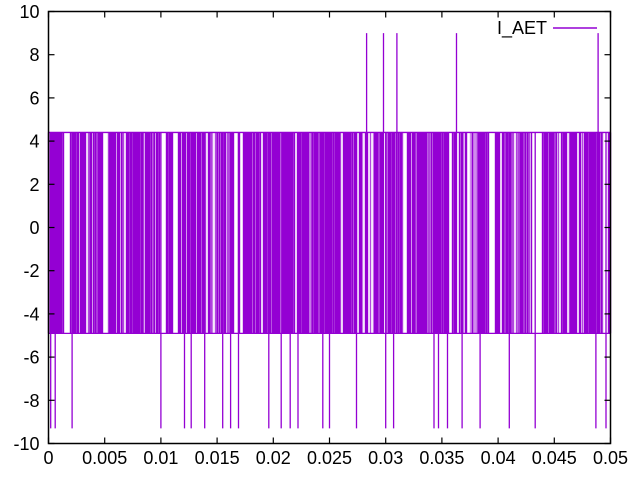  What do you see at coordinates (329, 458) in the screenshot?
I see `x-axis-tick-label: 0.025` at bounding box center [329, 458].